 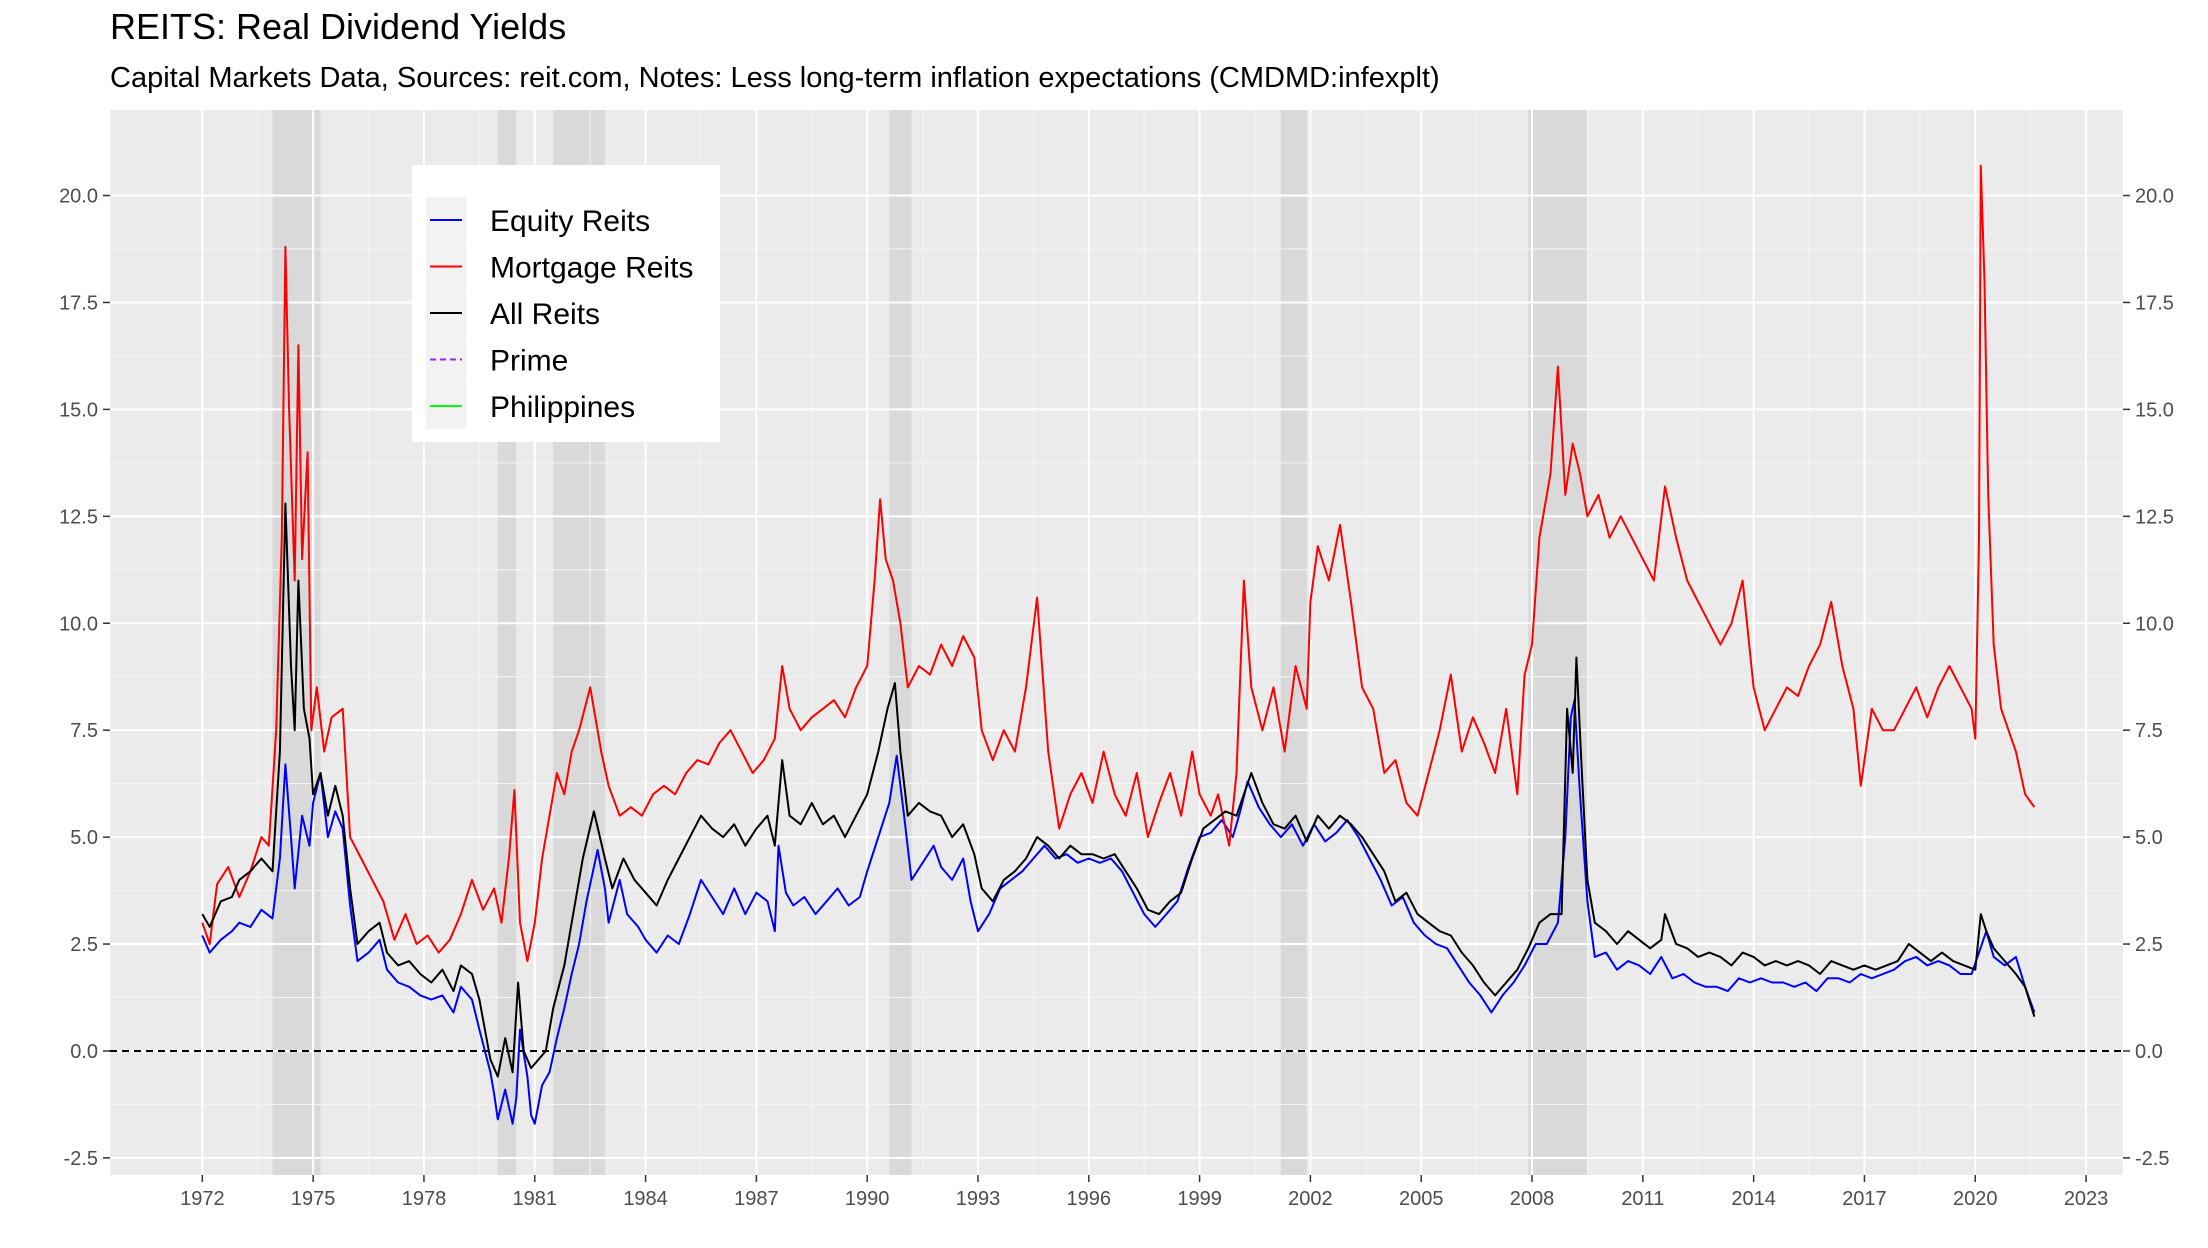 I want to click on y-tick-label-right: 12.5, so click(x=2154, y=517).